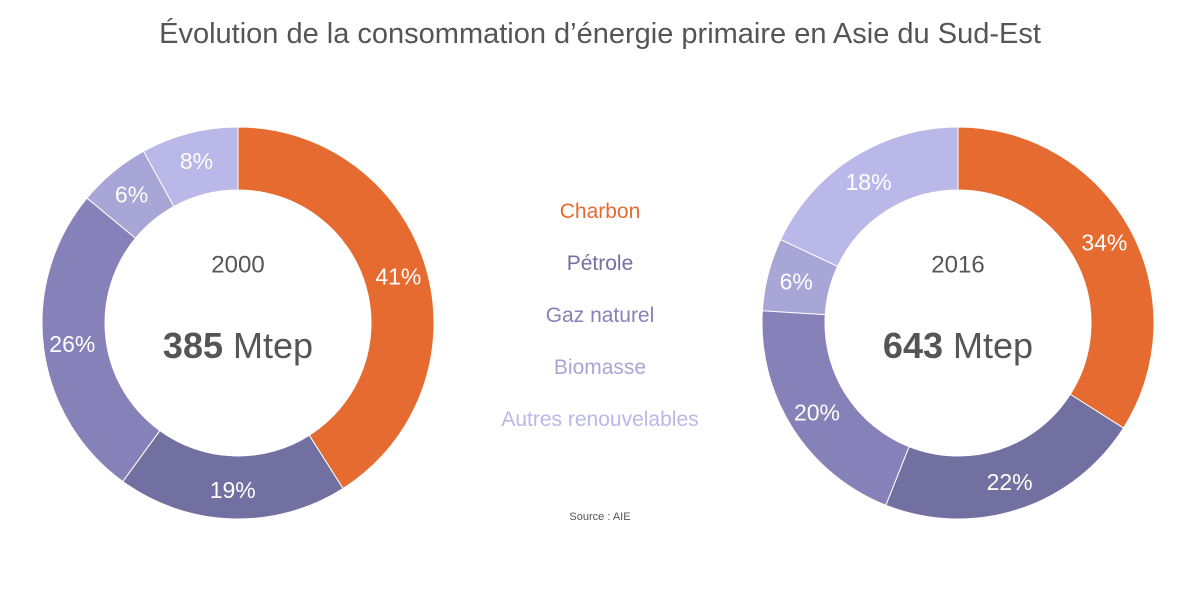 This screenshot has height=600, width=1200. I want to click on total-unit-2016: Mtep, so click(993, 345).